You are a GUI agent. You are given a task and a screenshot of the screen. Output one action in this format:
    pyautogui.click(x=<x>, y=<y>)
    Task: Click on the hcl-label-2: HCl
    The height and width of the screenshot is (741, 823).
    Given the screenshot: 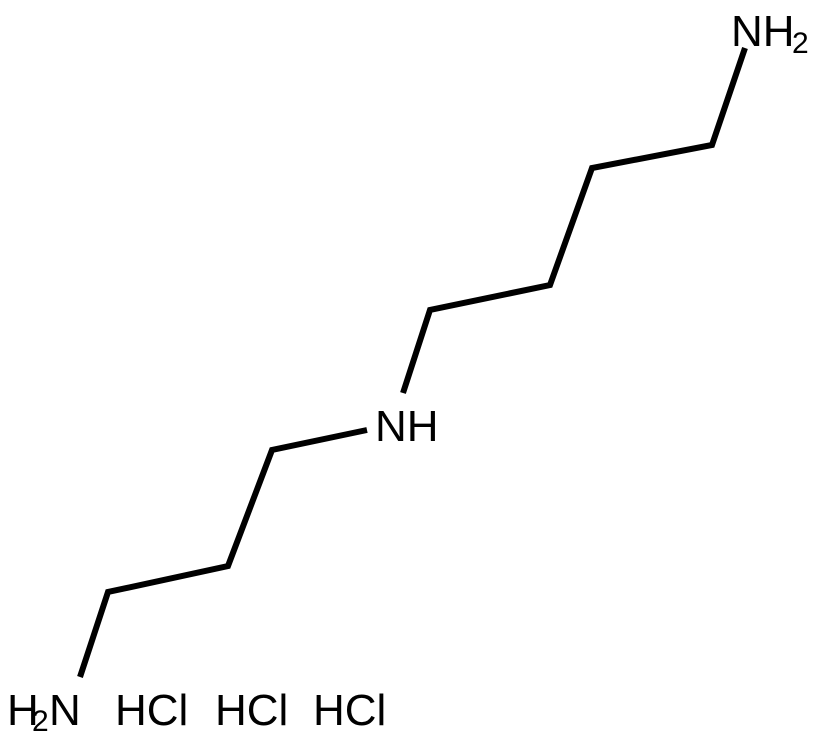 What is the action you would take?
    pyautogui.click(x=251, y=710)
    